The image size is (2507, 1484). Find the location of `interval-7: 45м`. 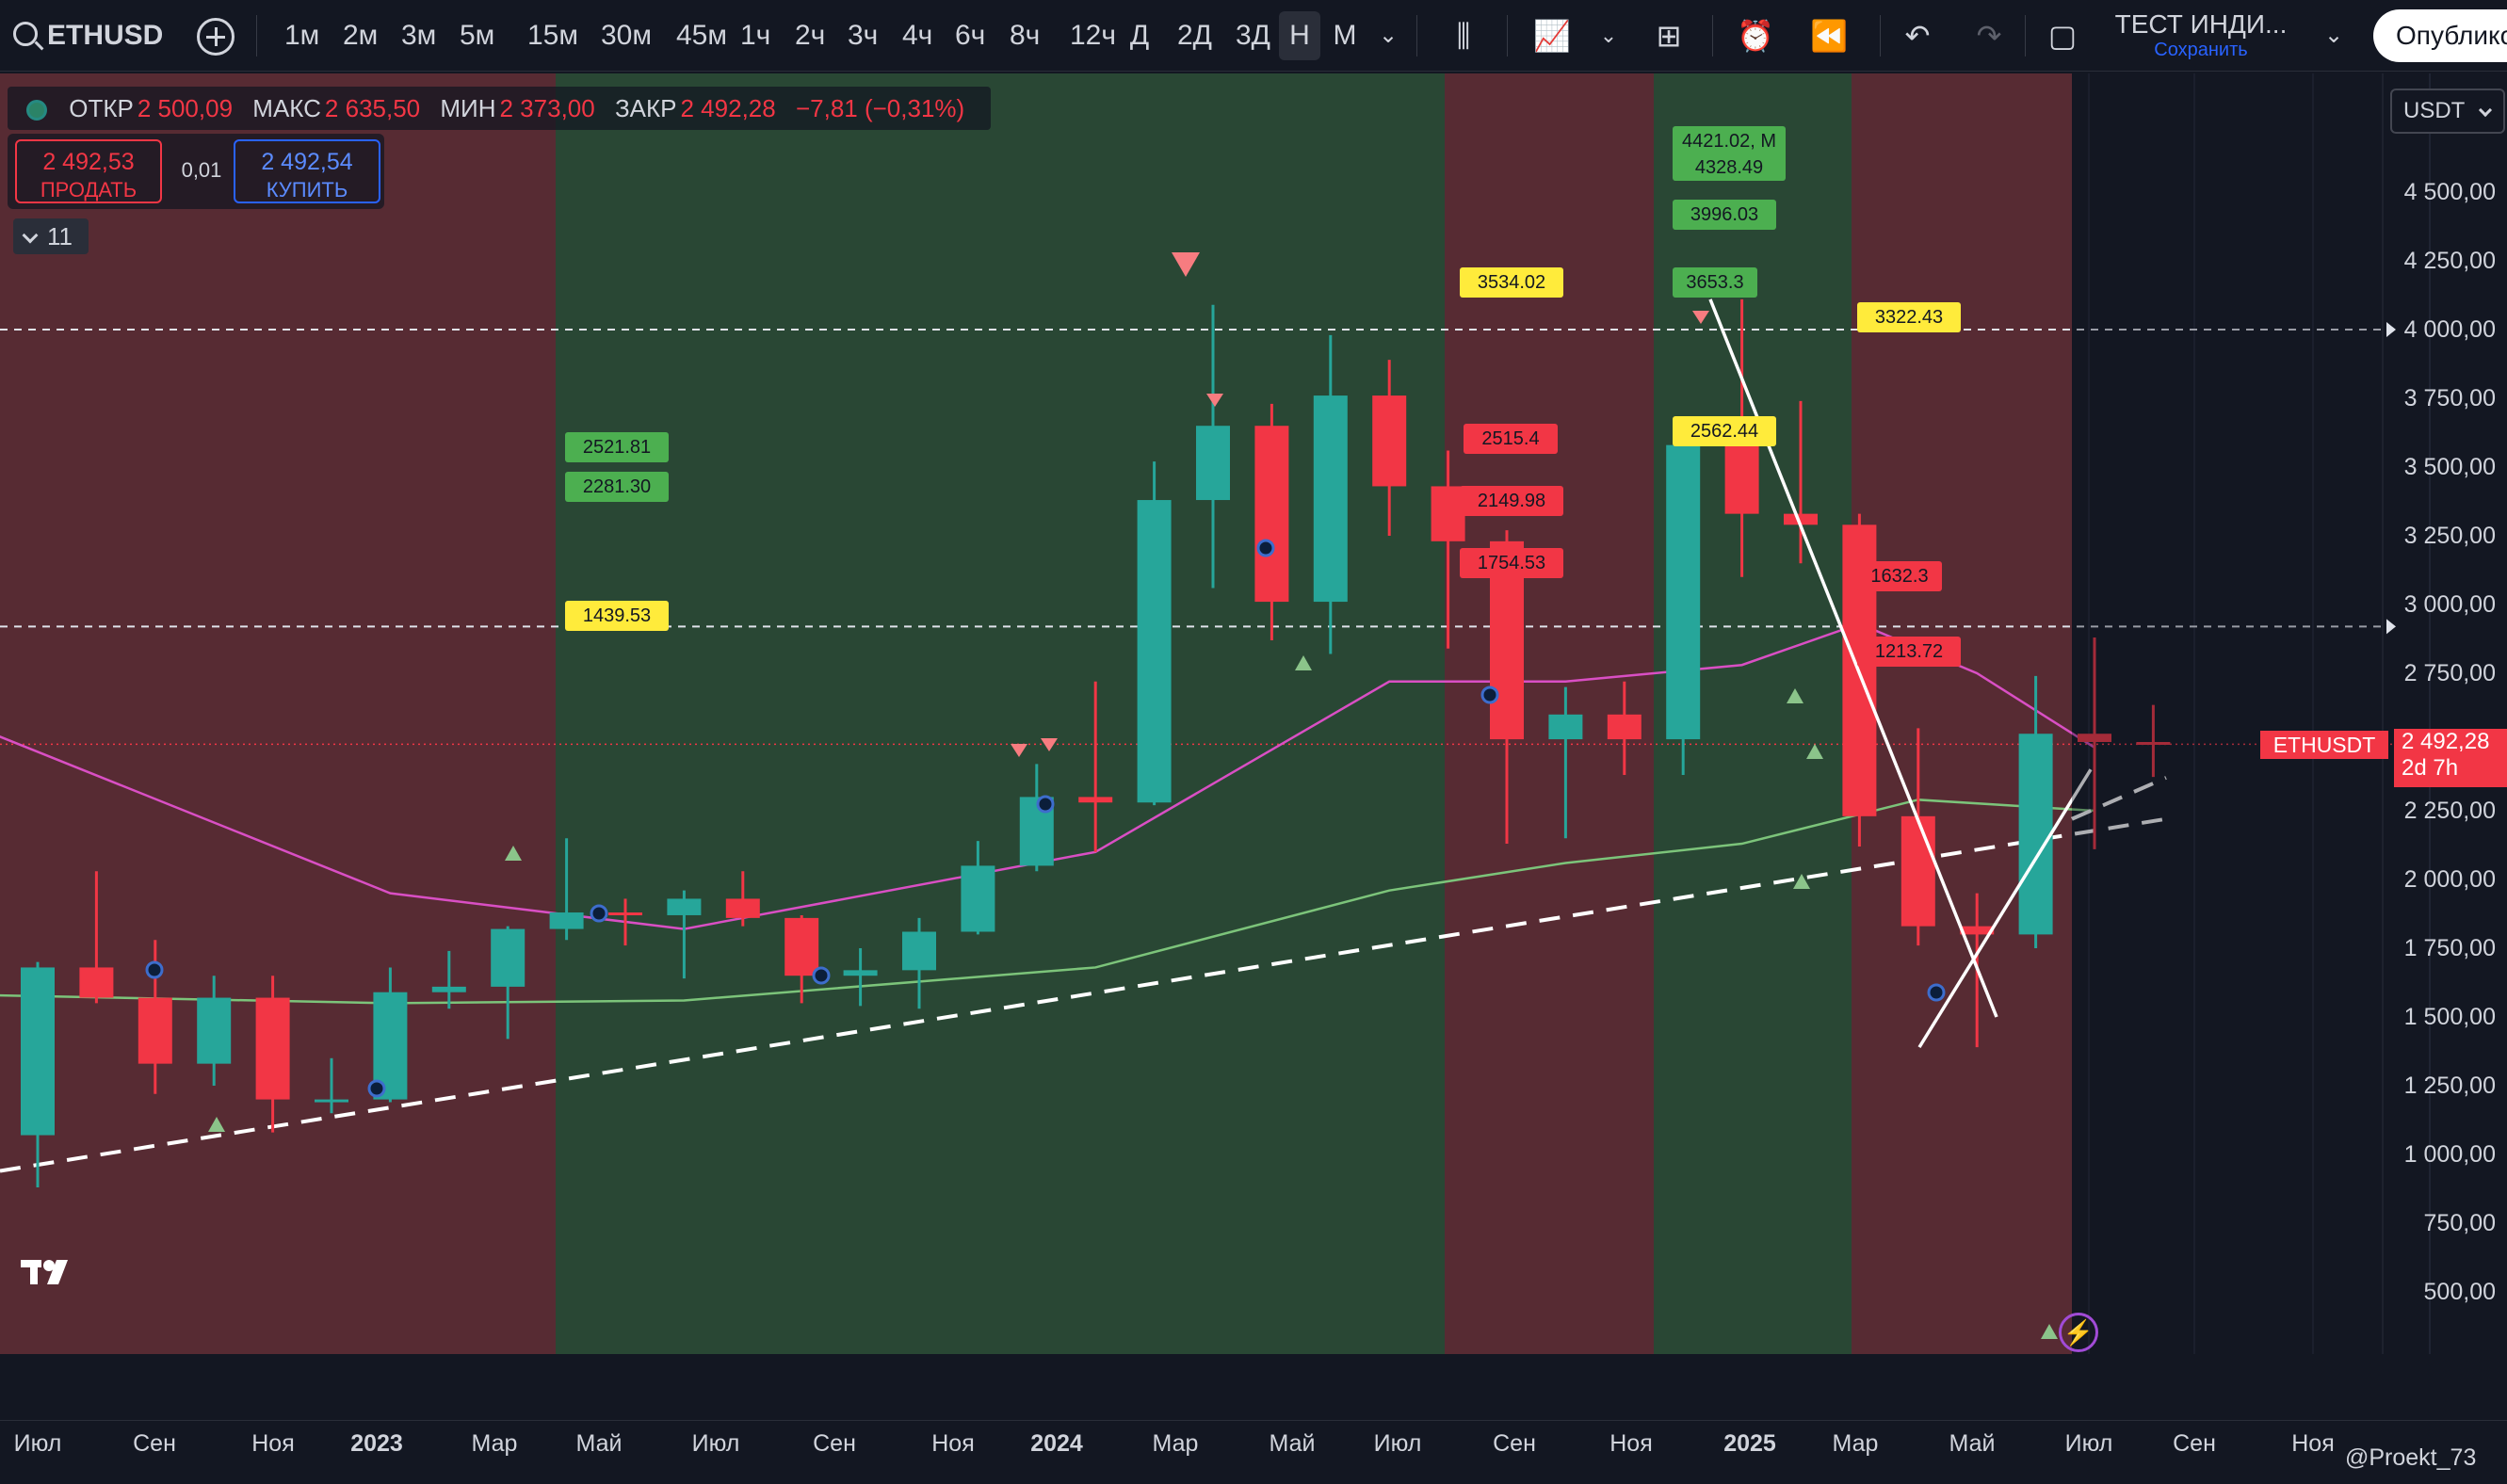

interval-7: 45м is located at coordinates (701, 36).